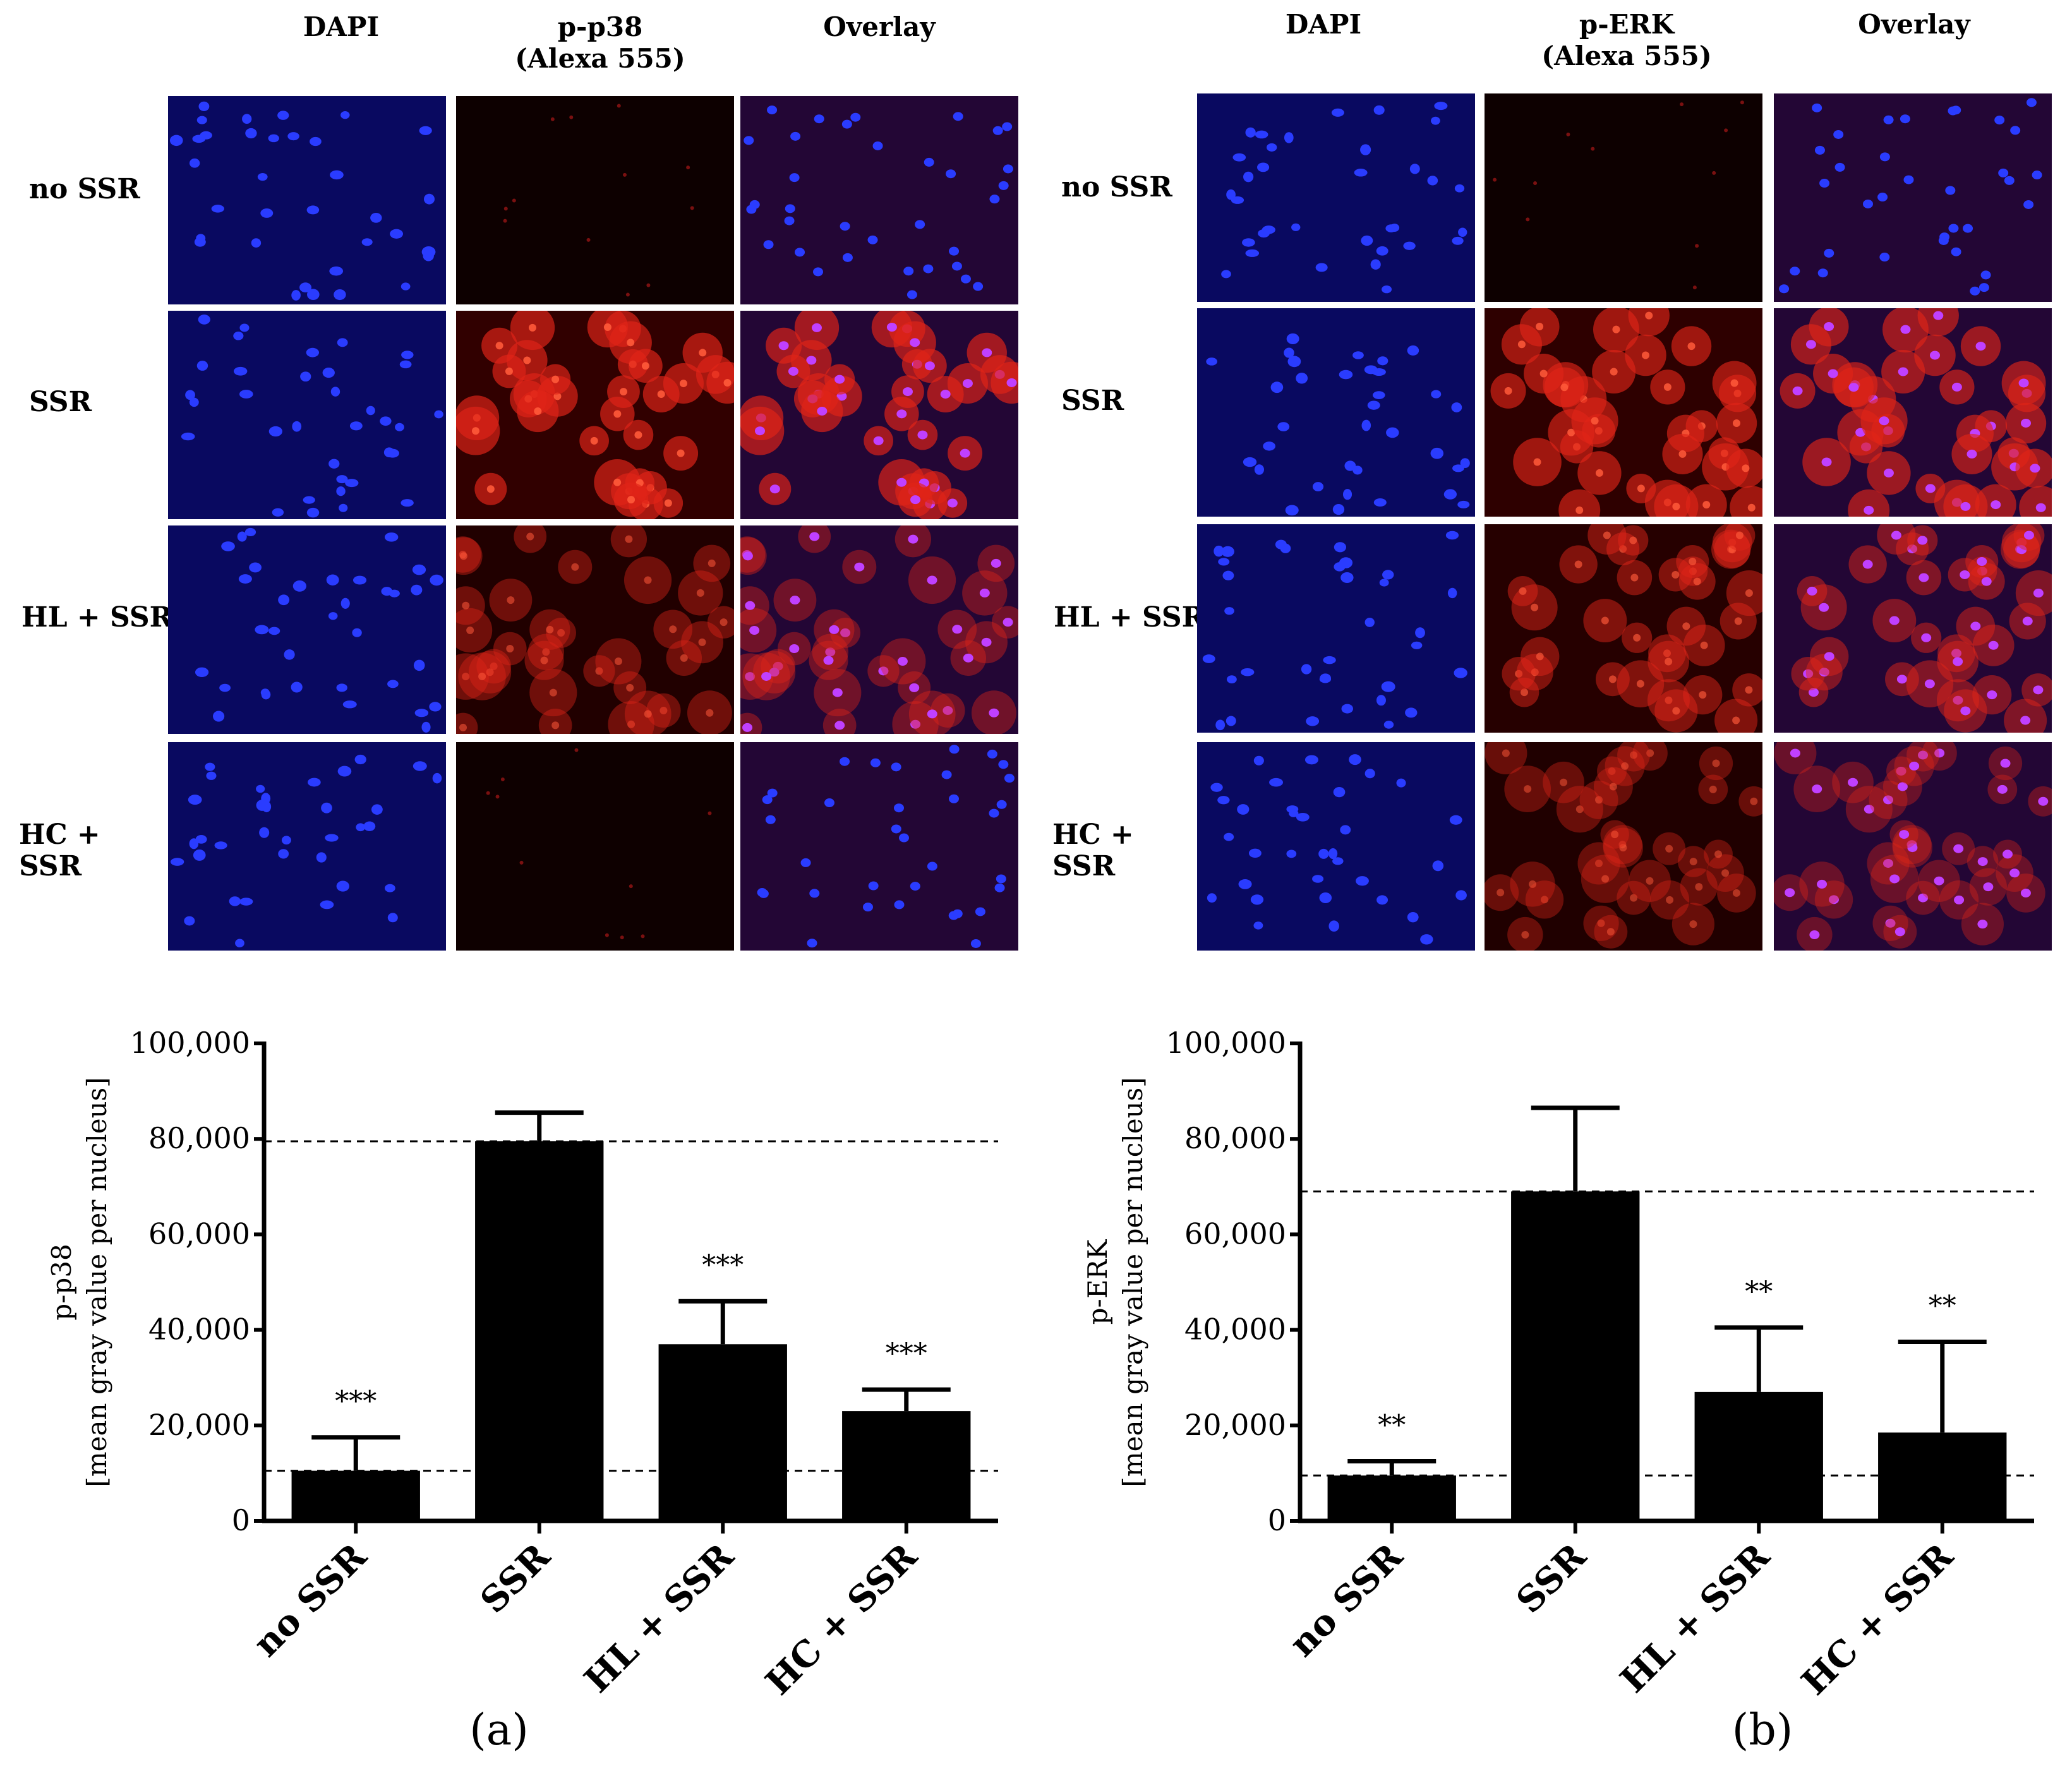  I want to click on panel-tag: (b), so click(1762, 1730).